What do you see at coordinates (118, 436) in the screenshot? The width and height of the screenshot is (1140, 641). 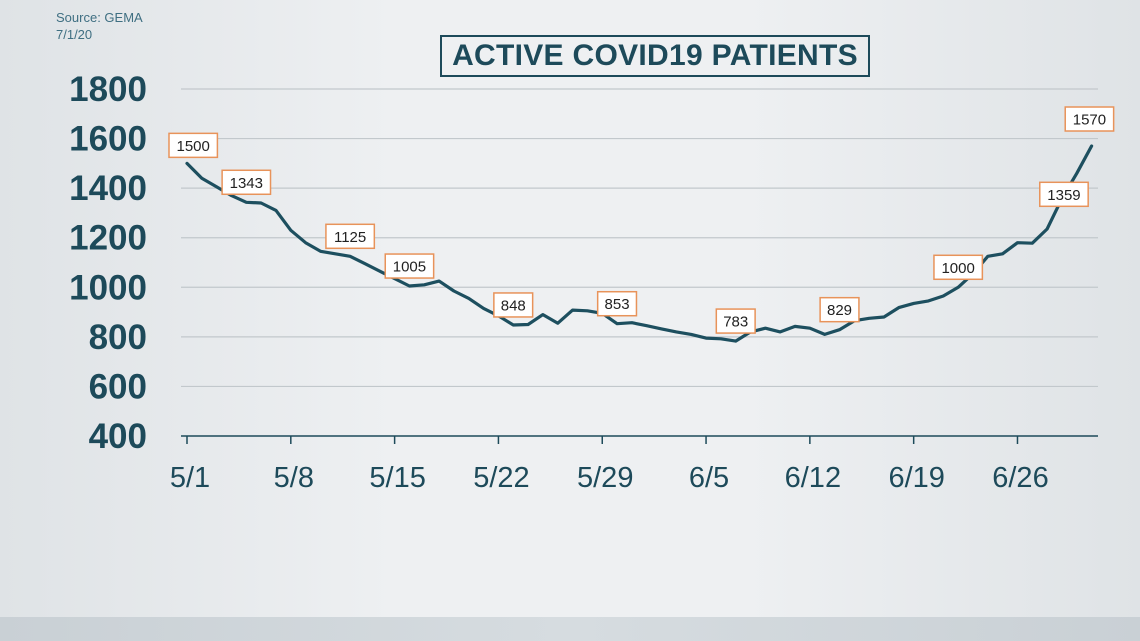 I see `y-tick-label: 400` at bounding box center [118, 436].